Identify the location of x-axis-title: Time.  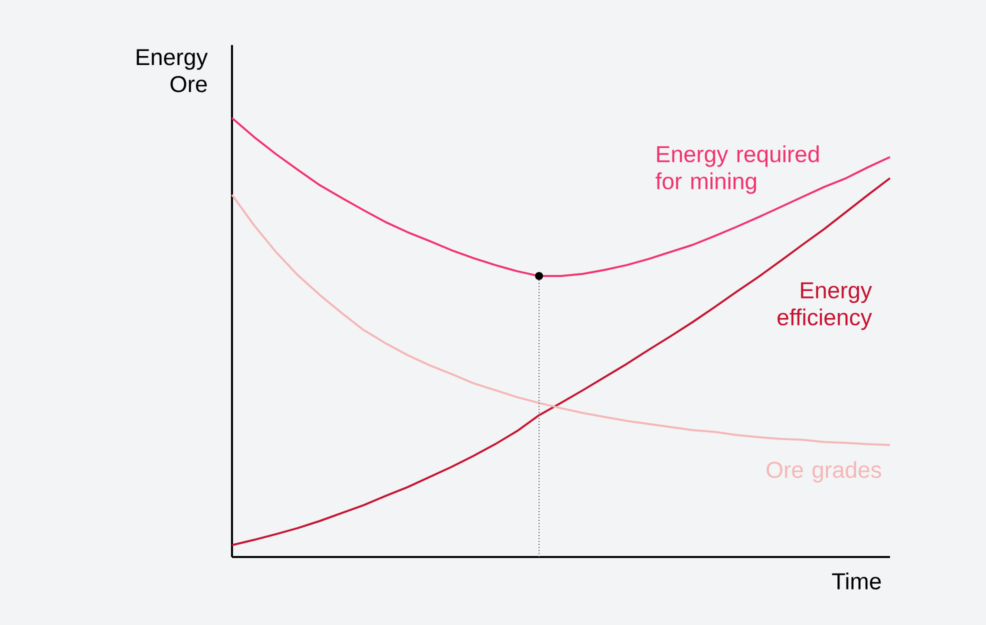
(856, 581).